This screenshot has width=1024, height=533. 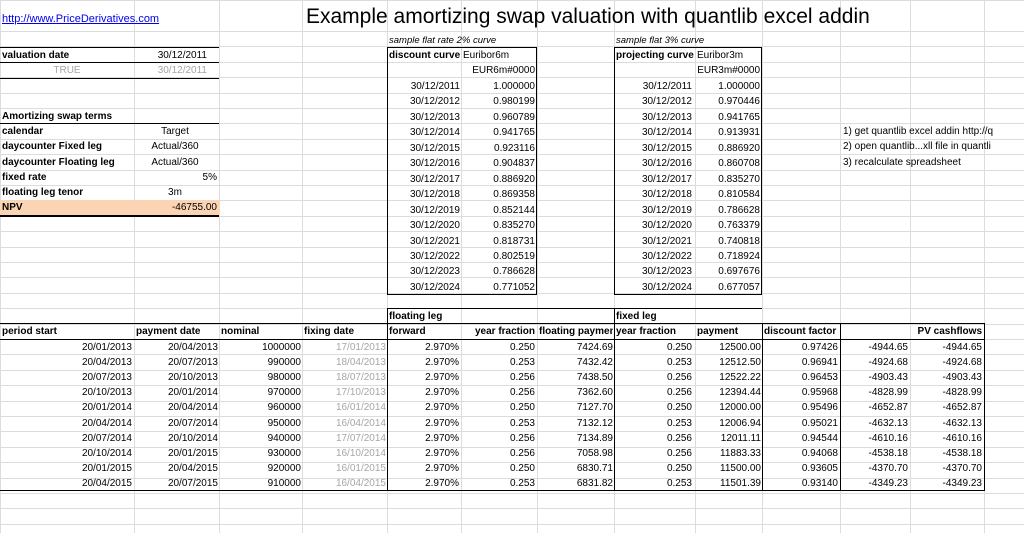 I want to click on term-value: 3m, so click(x=175, y=193).